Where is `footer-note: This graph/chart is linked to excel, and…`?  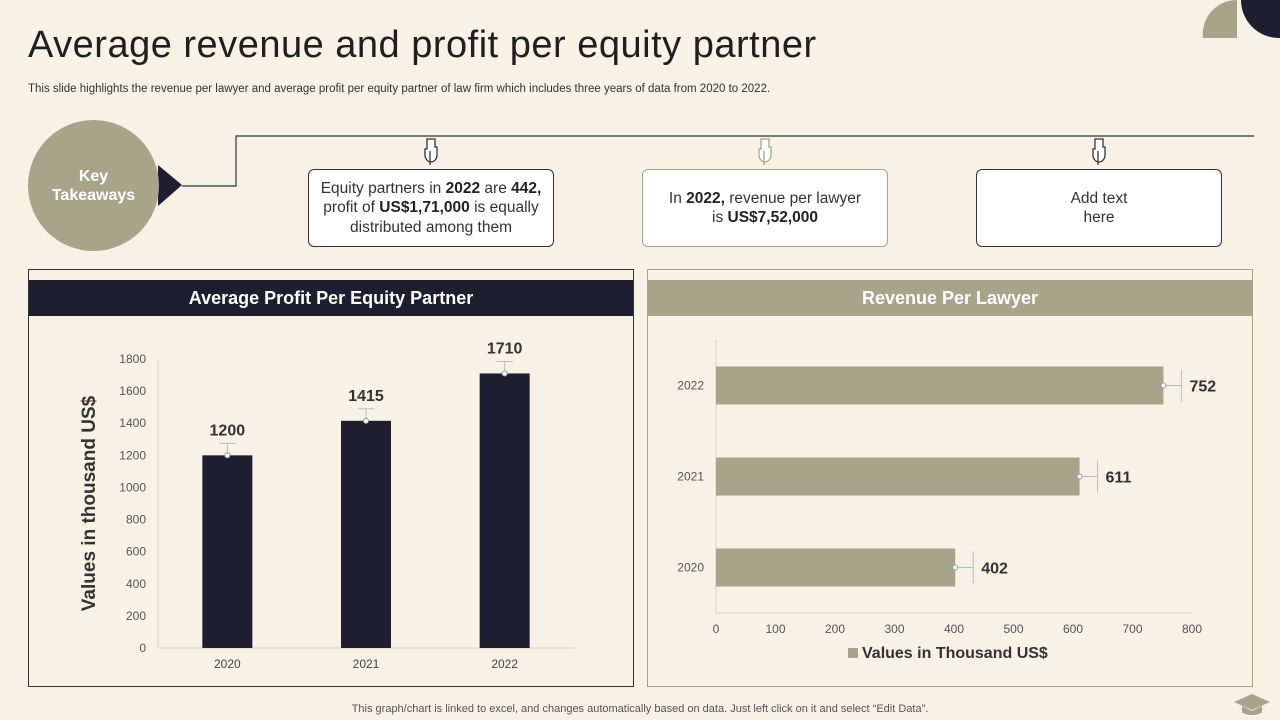
footer-note: This graph/chart is linked to excel, and… is located at coordinates (640, 709).